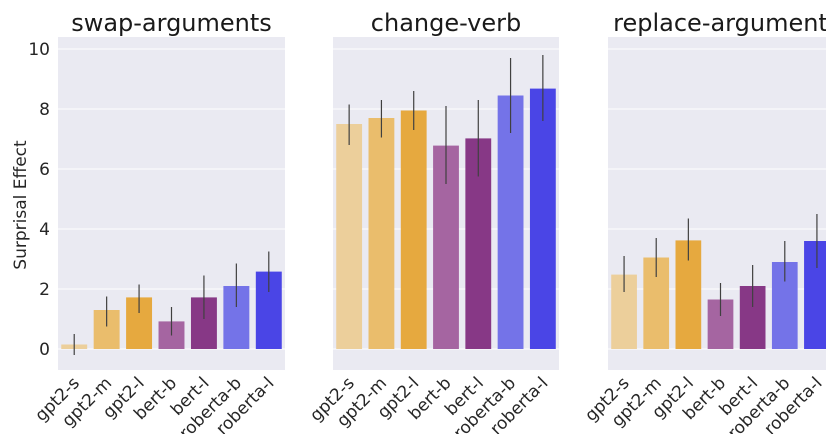 The height and width of the screenshot is (434, 826). I want to click on y-tick-labels: 0 2 4 6 8 10, so click(39, 200).